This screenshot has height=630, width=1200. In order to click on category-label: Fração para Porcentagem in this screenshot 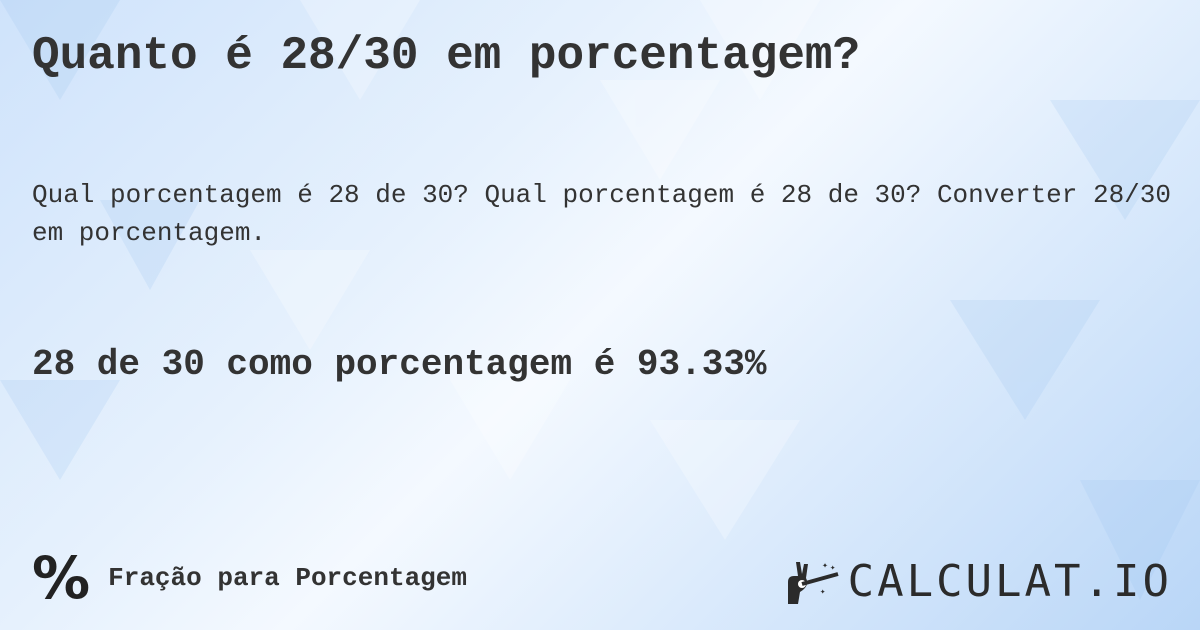, I will do `click(287, 578)`.